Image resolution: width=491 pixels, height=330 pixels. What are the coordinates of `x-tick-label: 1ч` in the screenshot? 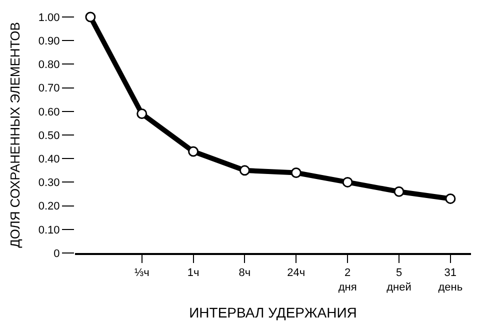 It's located at (193, 273).